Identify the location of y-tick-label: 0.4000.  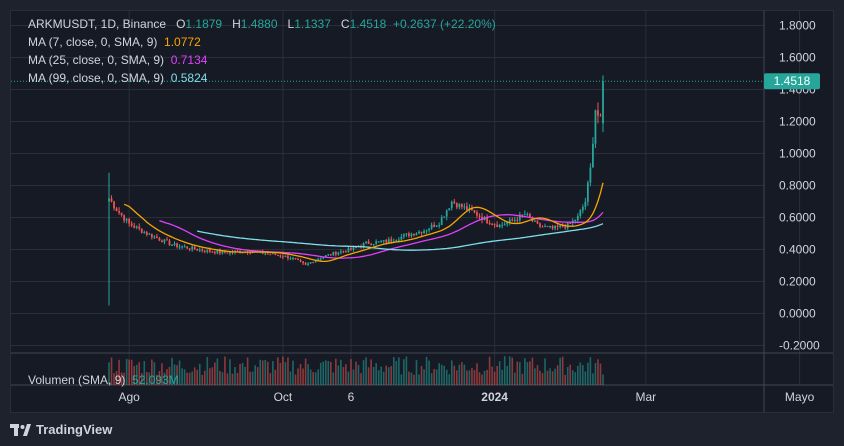
(797, 250).